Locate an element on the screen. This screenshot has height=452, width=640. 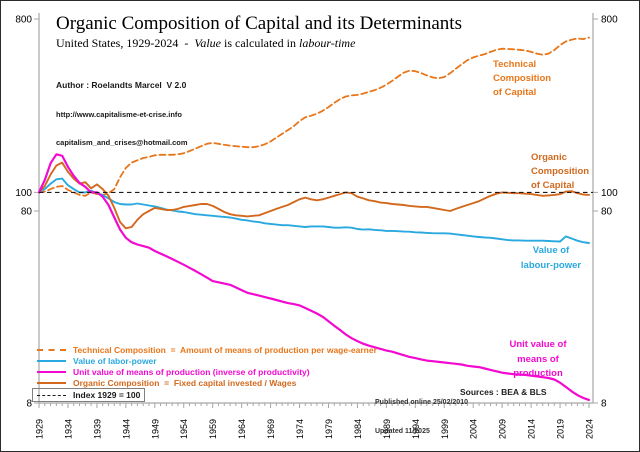
x-tick-label: 1994 is located at coordinates (416, 429).